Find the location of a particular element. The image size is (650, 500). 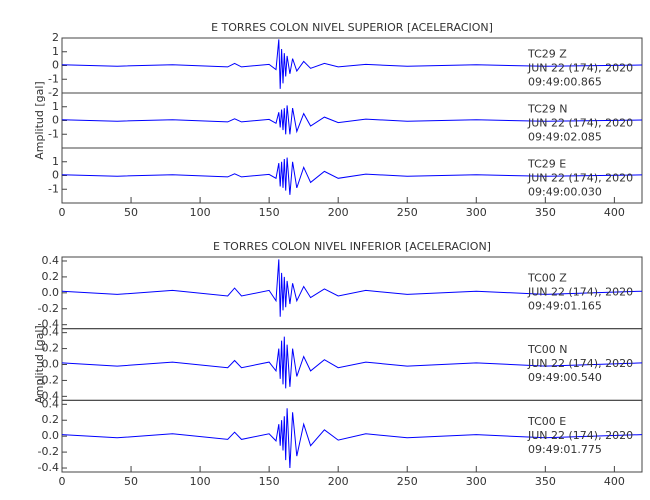

y-tick-label: 2 is located at coordinates (55, 37).